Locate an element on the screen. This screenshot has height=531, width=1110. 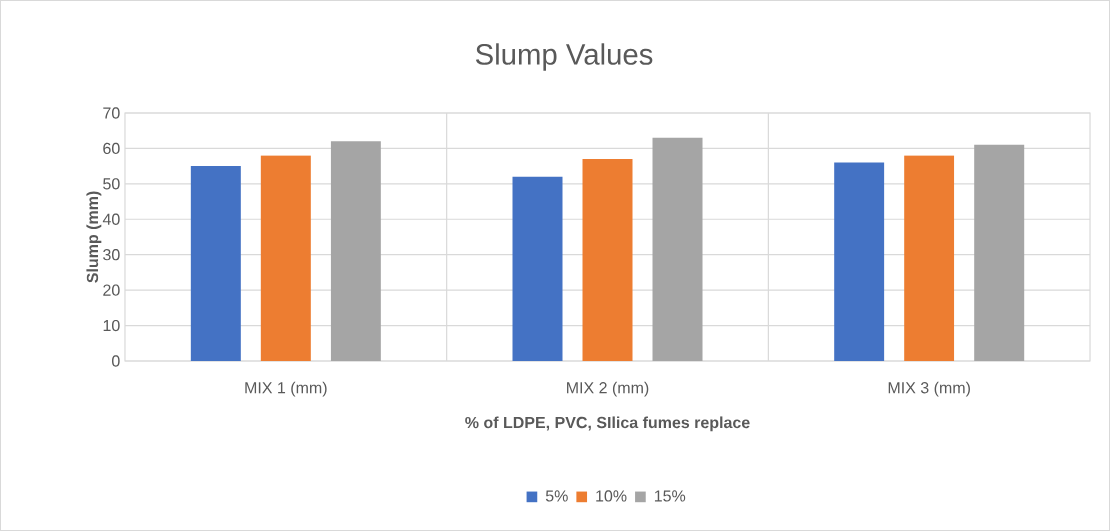
y-tick-label: 40 is located at coordinates (111, 219).